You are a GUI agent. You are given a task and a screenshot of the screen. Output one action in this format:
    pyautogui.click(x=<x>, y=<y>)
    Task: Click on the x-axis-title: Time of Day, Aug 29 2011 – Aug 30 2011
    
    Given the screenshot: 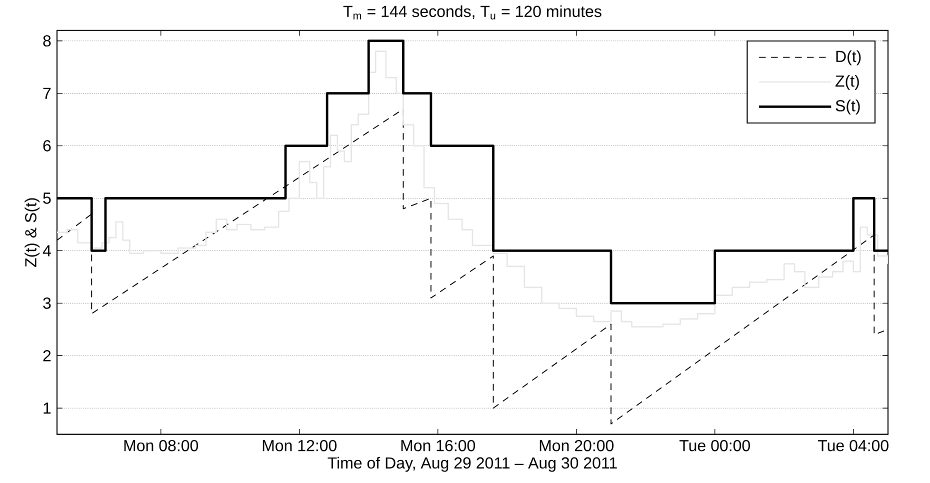 What is the action you would take?
    pyautogui.click(x=472, y=464)
    